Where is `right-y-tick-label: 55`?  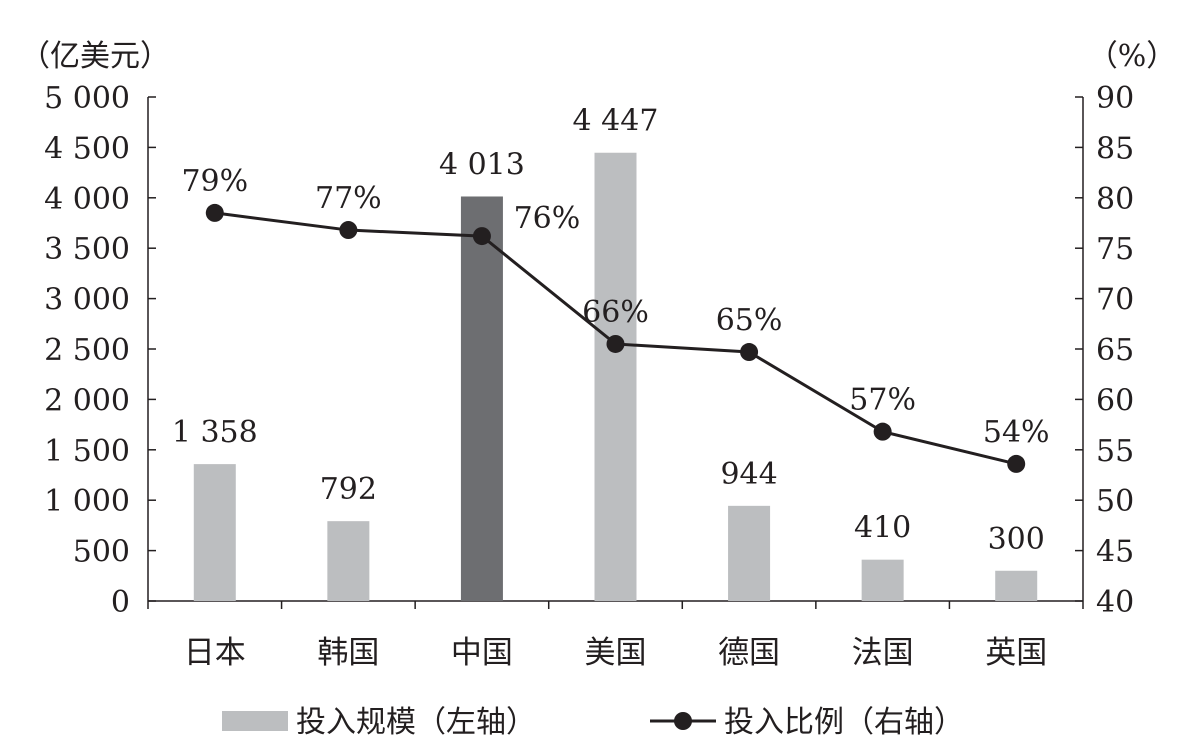
right-y-tick-label: 55 is located at coordinates (1115, 451).